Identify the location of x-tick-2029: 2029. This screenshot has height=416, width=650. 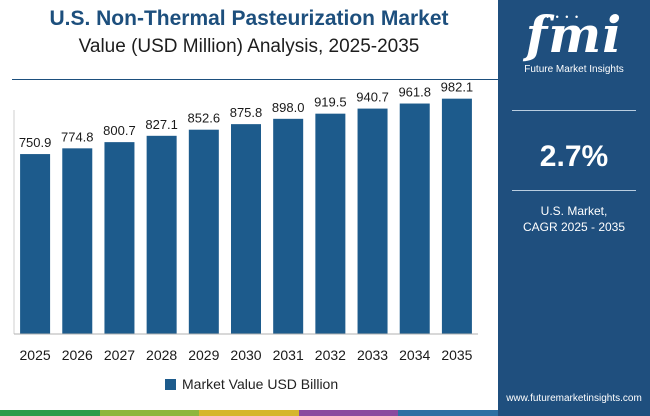
(203, 355).